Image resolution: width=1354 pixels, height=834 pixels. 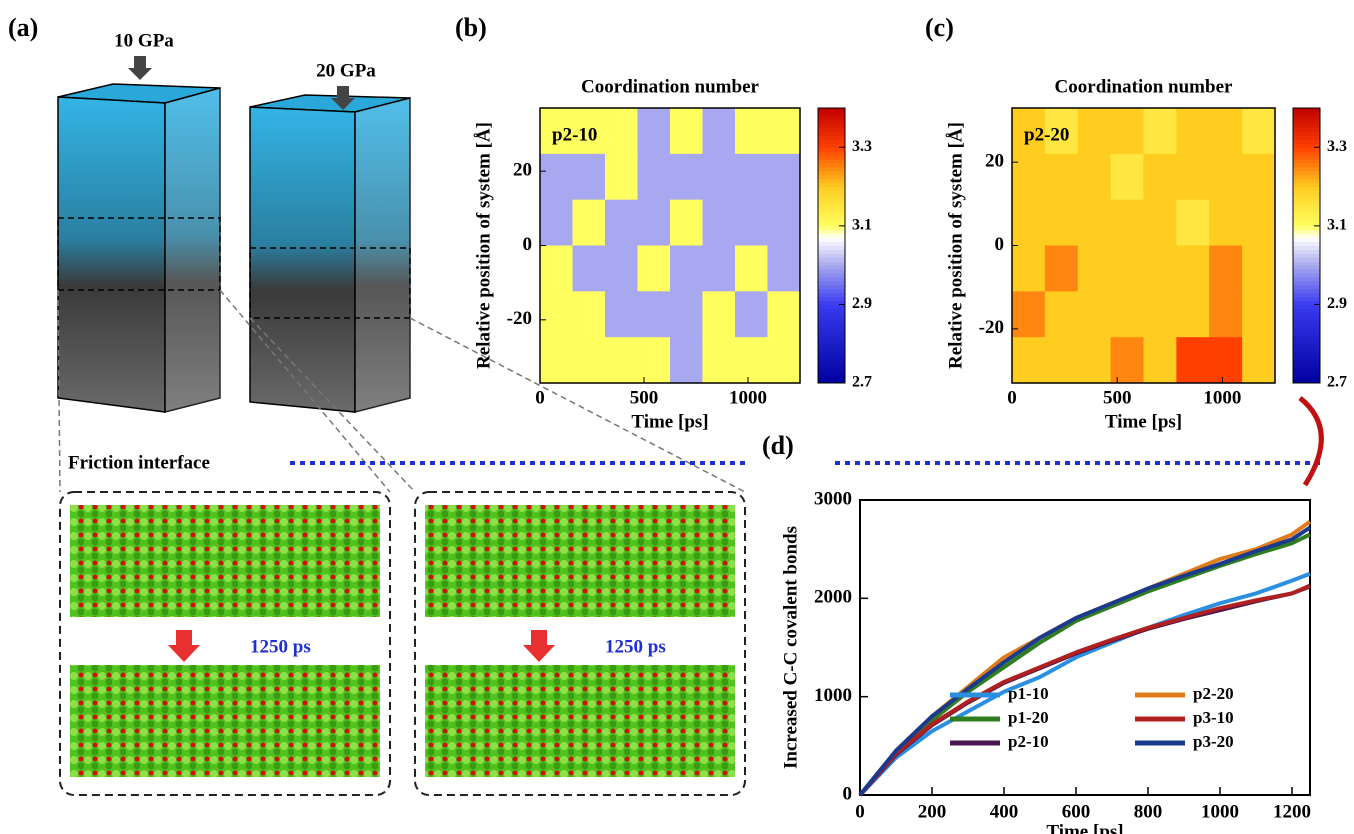 What do you see at coordinates (280, 646) in the screenshot?
I see `time-label: 1250 ps` at bounding box center [280, 646].